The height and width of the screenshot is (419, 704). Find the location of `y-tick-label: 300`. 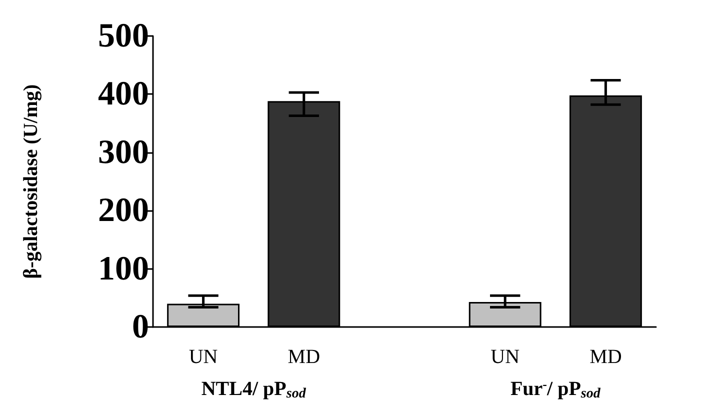

y-tick-label: 300 is located at coordinates (123, 152).